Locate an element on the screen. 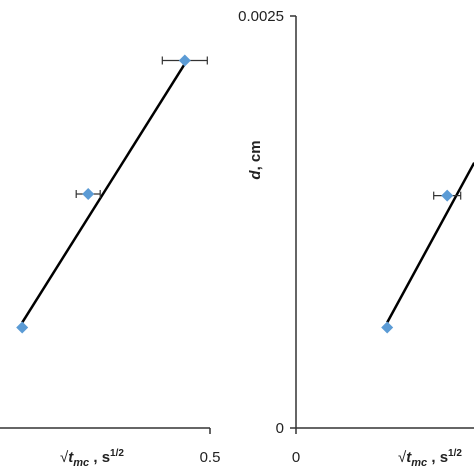 The width and height of the screenshot is (474, 474). x-tick-label: 0.5 is located at coordinates (210, 457).